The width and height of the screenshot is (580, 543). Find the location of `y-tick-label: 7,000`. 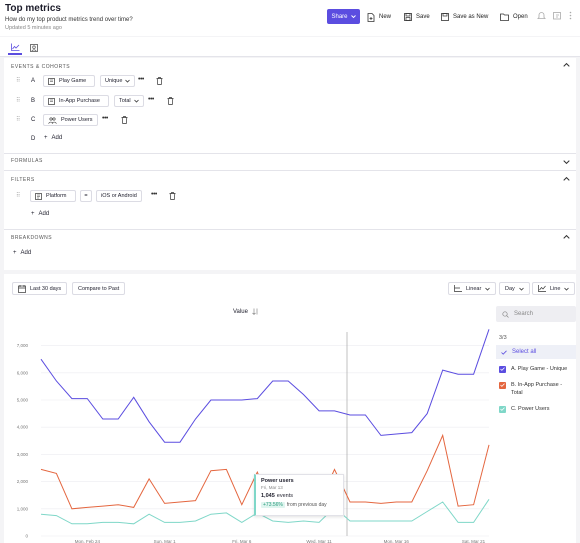

y-tick-label: 7,000 is located at coordinates (23, 345).